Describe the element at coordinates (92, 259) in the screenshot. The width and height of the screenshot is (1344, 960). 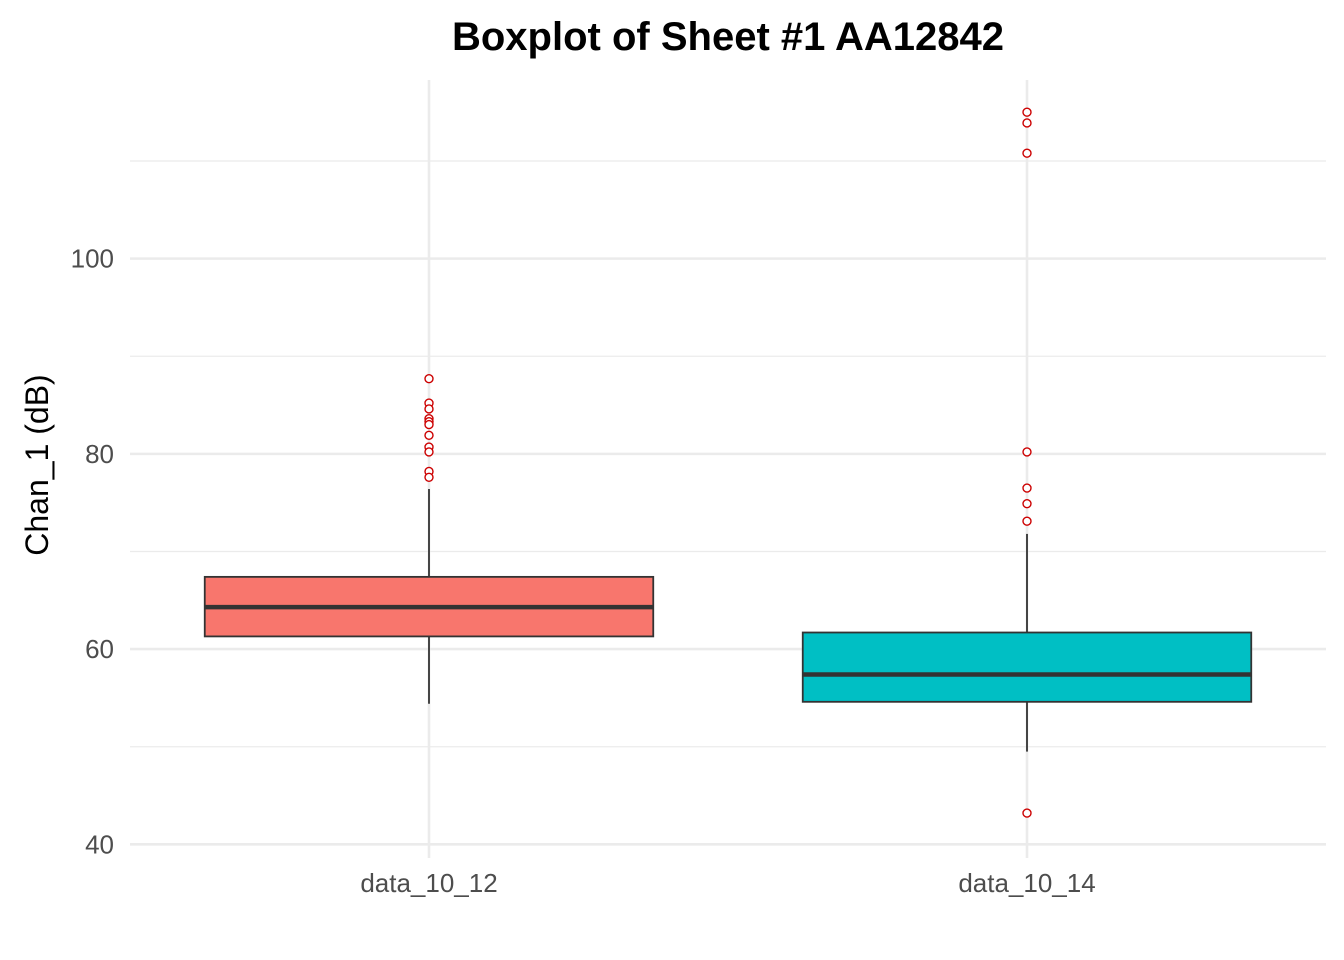
I see `y-tick-label: 100` at that location.